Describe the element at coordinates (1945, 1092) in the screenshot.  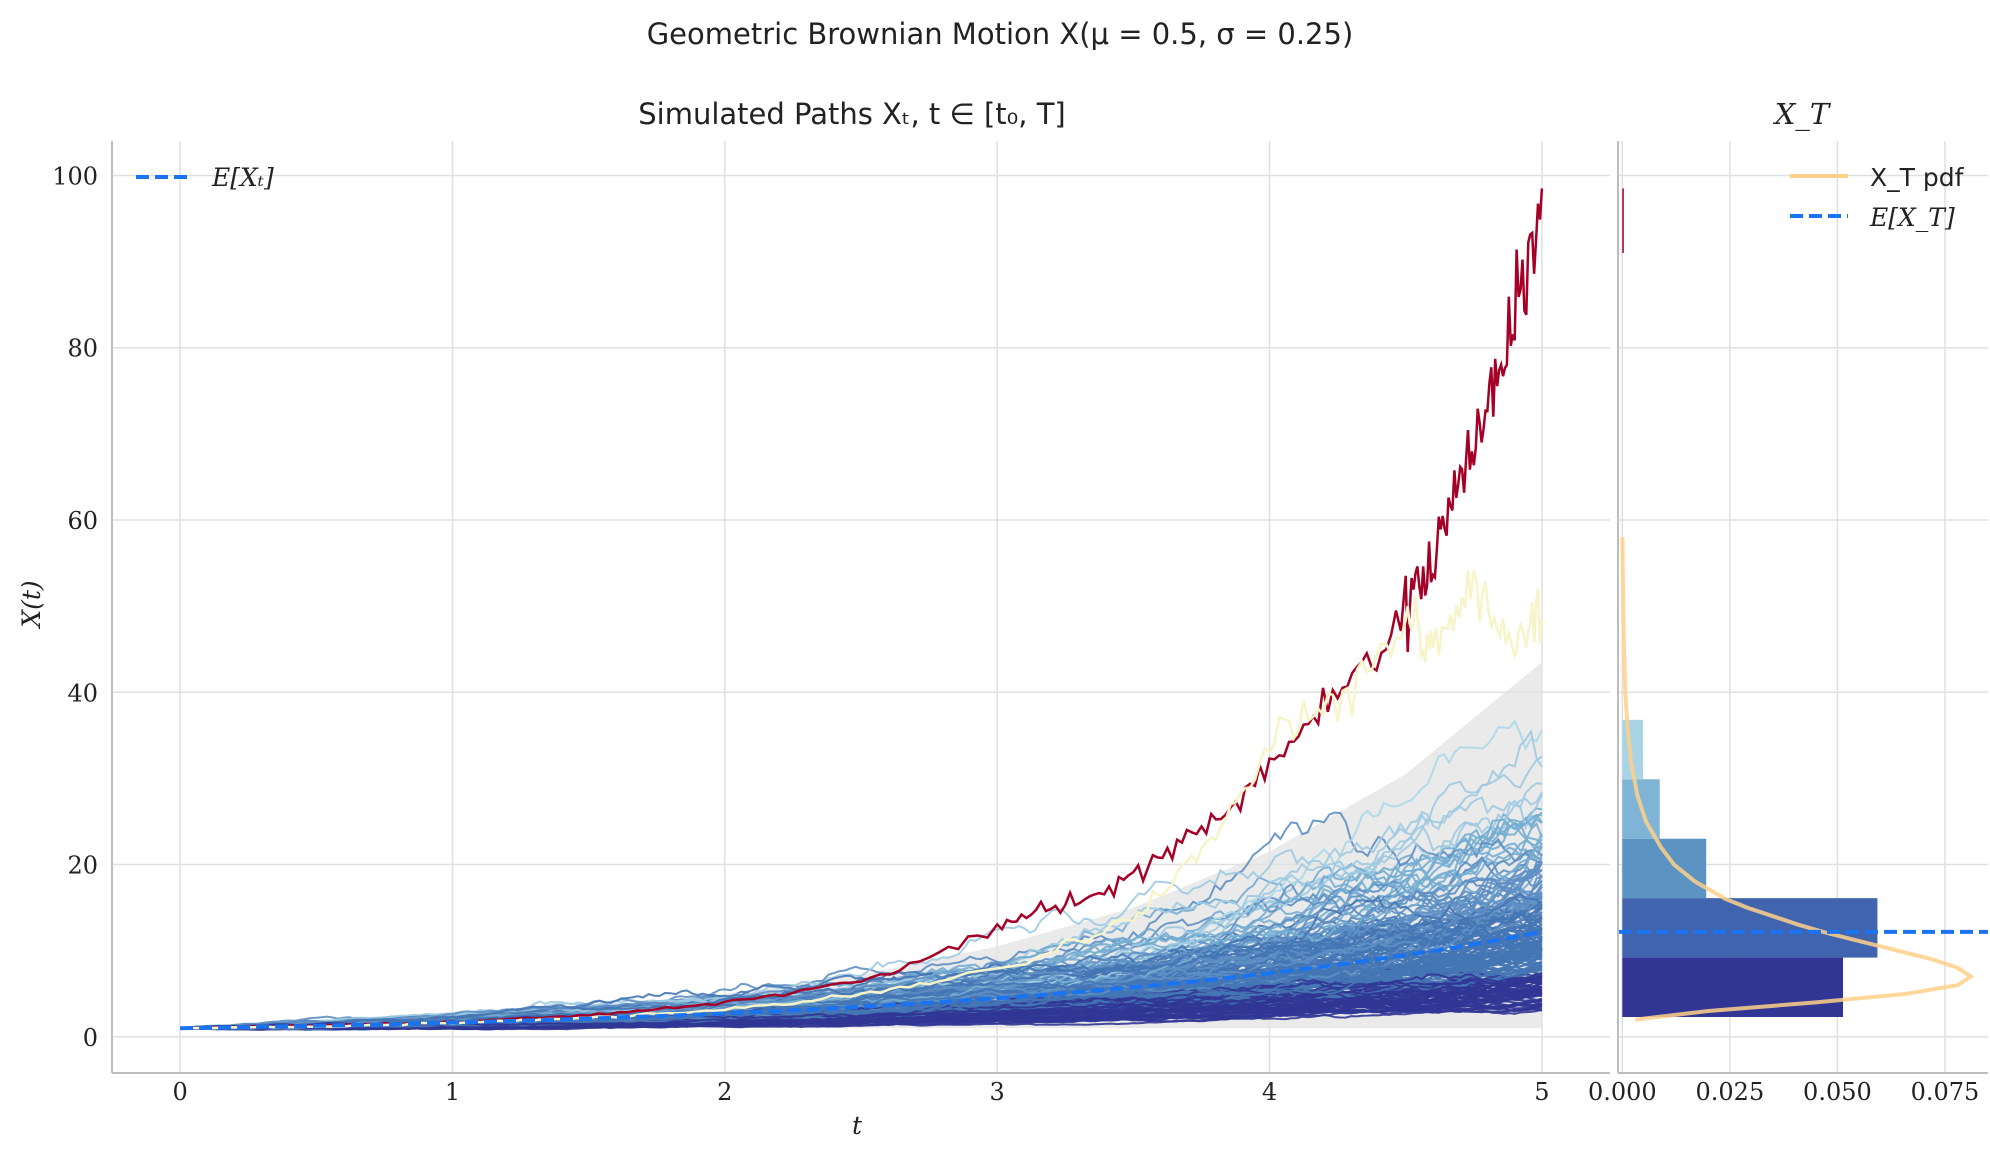
I see `x-tick-label: 0.075` at that location.